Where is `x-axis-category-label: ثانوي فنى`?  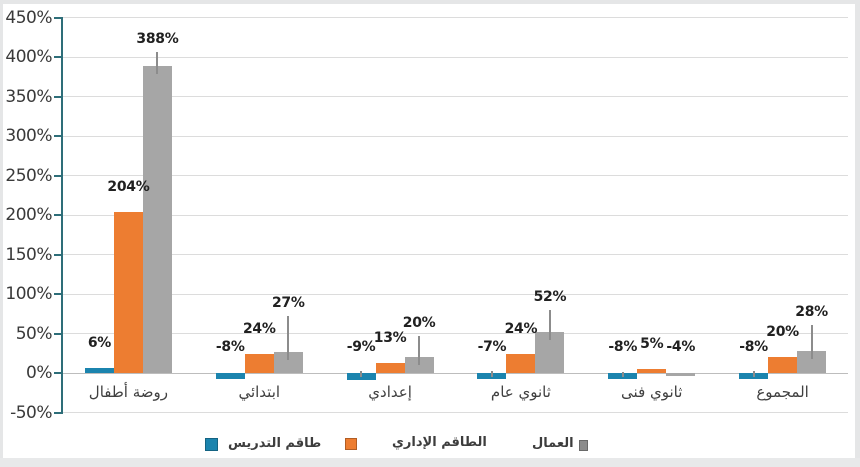 x-axis-category-label: ثانوي فنى is located at coordinates (652, 392).